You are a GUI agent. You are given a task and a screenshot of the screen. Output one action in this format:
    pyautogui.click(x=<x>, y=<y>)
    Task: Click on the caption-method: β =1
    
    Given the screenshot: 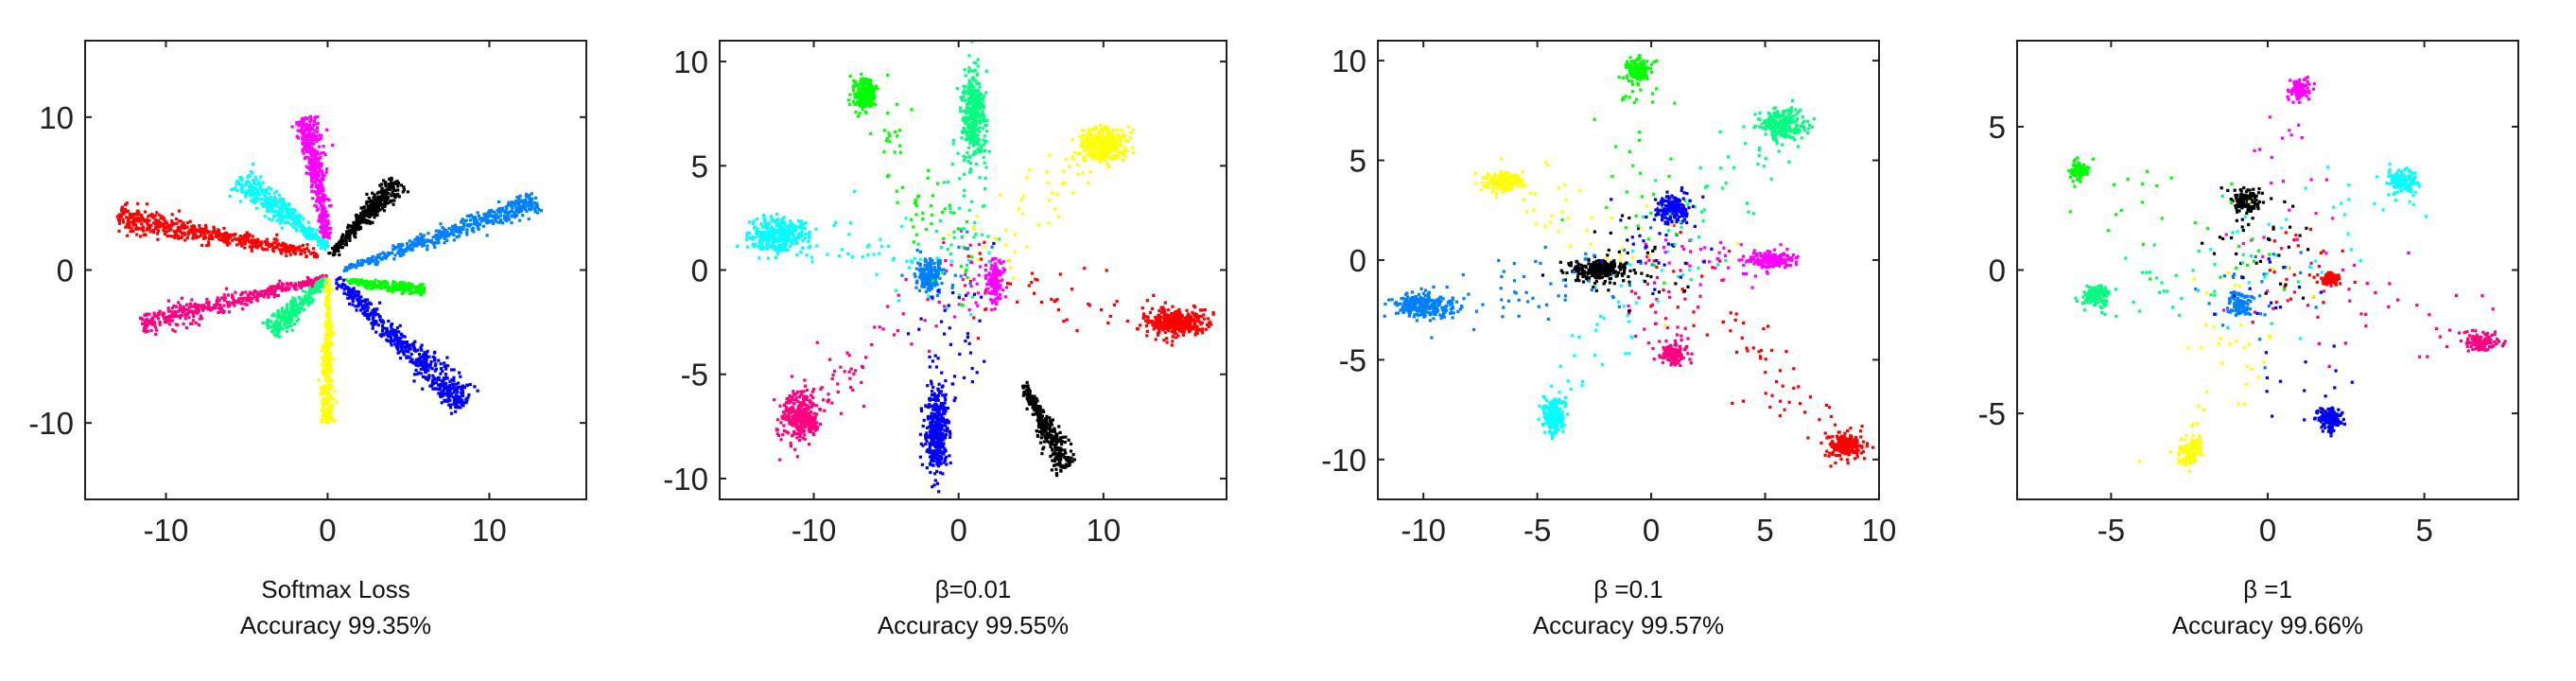 What is the action you would take?
    pyautogui.click(x=2267, y=589)
    